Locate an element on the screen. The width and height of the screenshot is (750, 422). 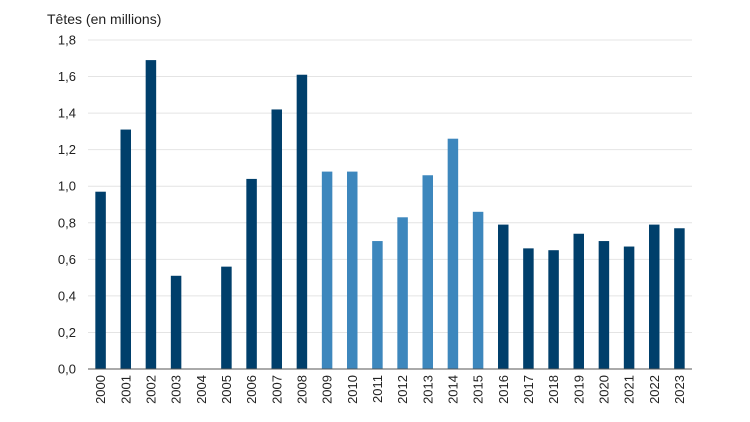
bar-2002 is located at coordinates (151, 214).